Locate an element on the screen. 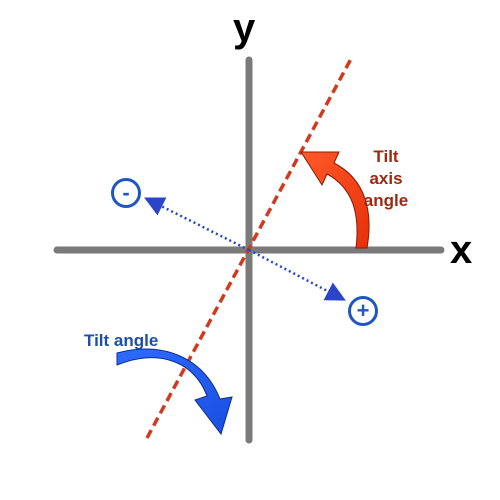 The width and height of the screenshot is (500, 500). tilt-axis-angle-label-line-3: angle is located at coordinates (386, 200).